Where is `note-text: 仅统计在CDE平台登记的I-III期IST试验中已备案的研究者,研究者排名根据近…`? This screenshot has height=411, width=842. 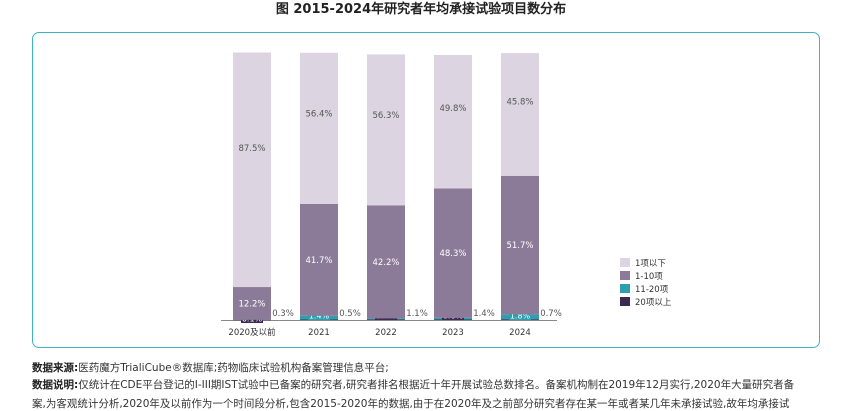 note-text: 仅统计在CDE平台登记的I-III期IST试验中已备案的研究者,研究者排名根据近… is located at coordinates (436, 385).